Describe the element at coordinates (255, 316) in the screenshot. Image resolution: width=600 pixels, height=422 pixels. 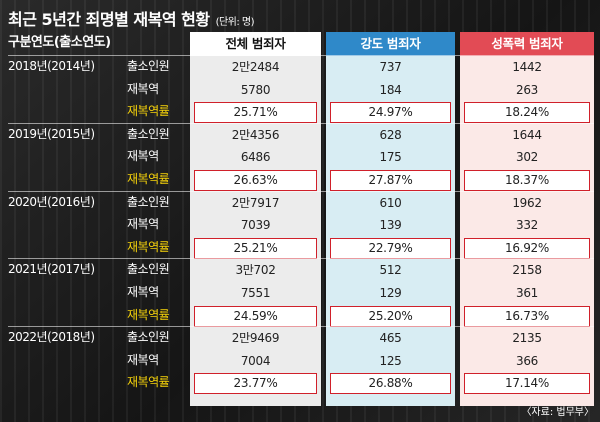
I see `rate-cell: 24.59%` at that location.